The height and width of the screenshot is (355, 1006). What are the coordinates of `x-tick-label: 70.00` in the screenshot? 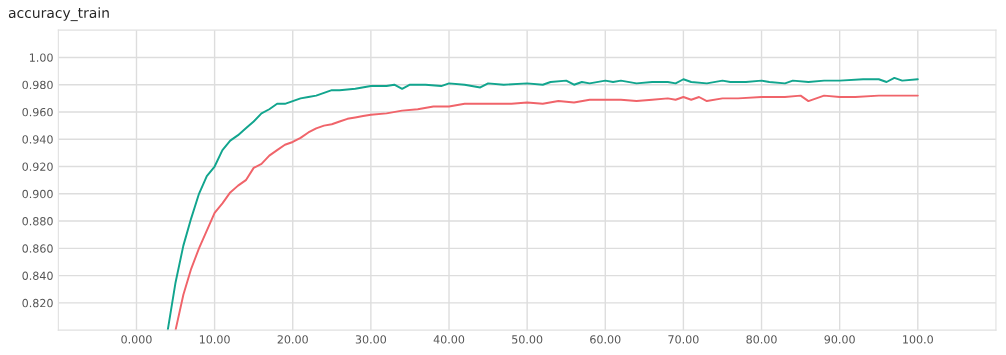 It's located at (683, 339).